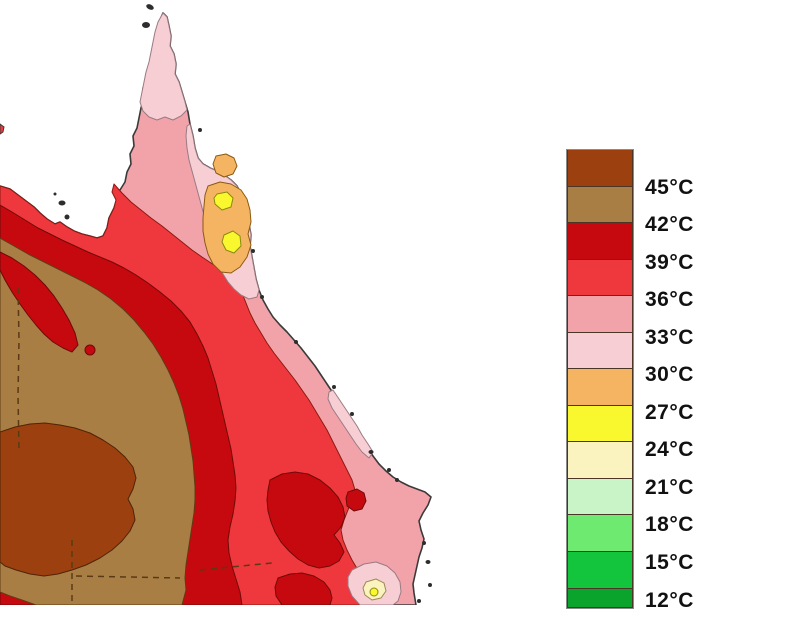 The height and width of the screenshot is (620, 800). I want to click on legend-label-12: 12°C, so click(669, 600).